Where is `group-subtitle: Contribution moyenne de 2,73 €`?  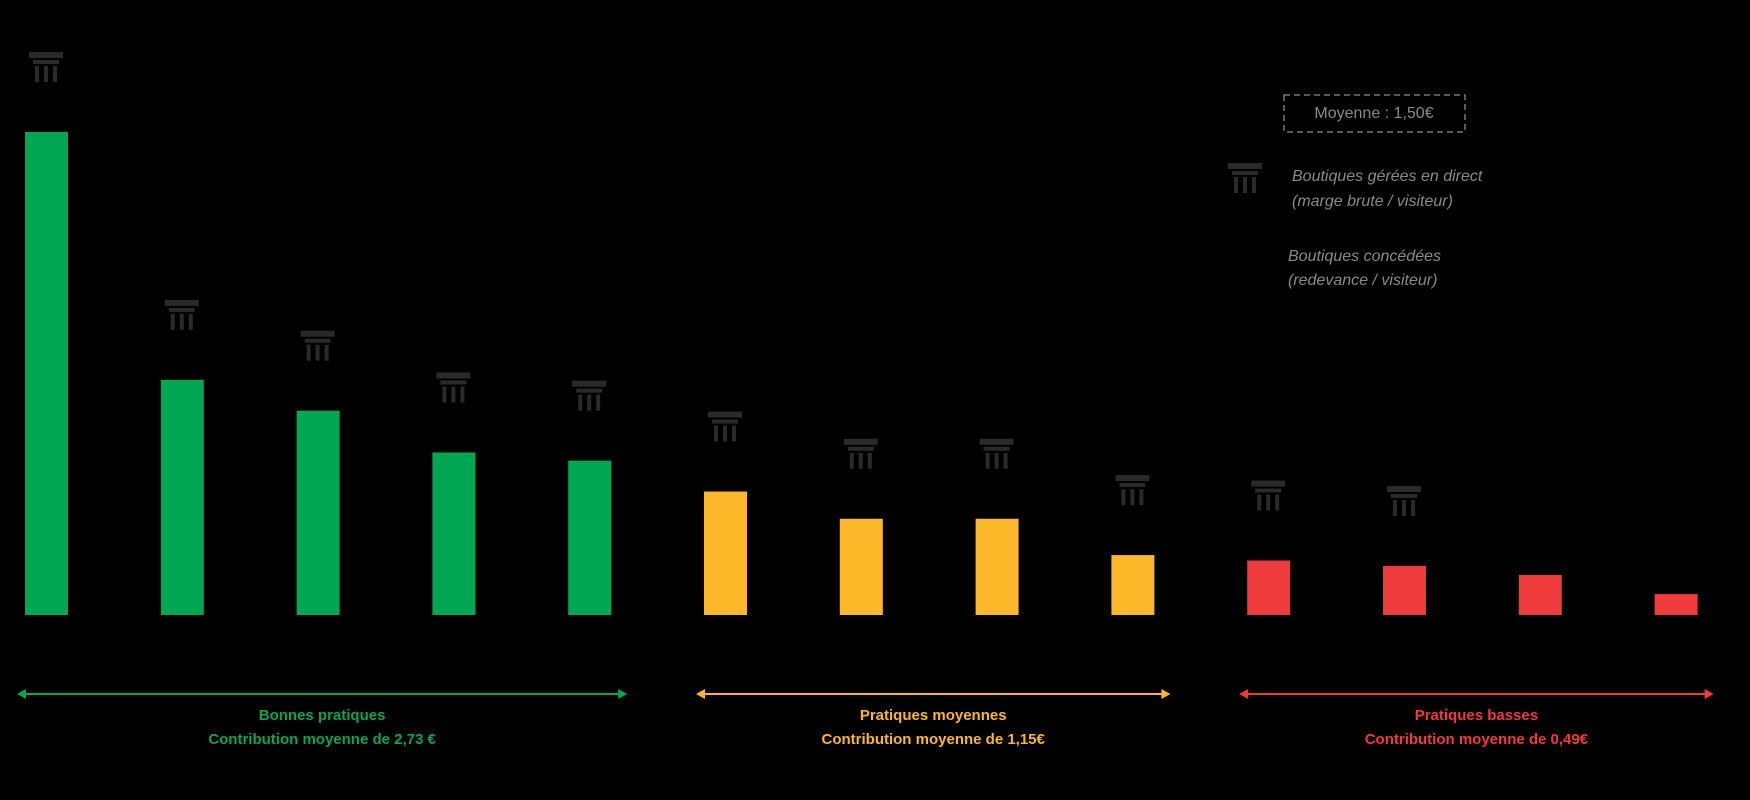
group-subtitle: Contribution moyenne de 2,73 € is located at coordinates (322, 739).